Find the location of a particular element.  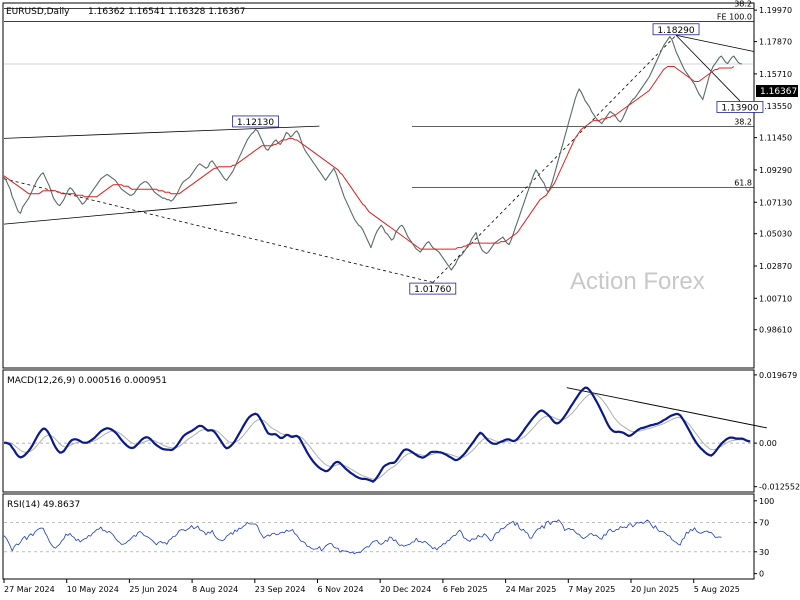

y-tick-label: 1.07130 is located at coordinates (775, 202).